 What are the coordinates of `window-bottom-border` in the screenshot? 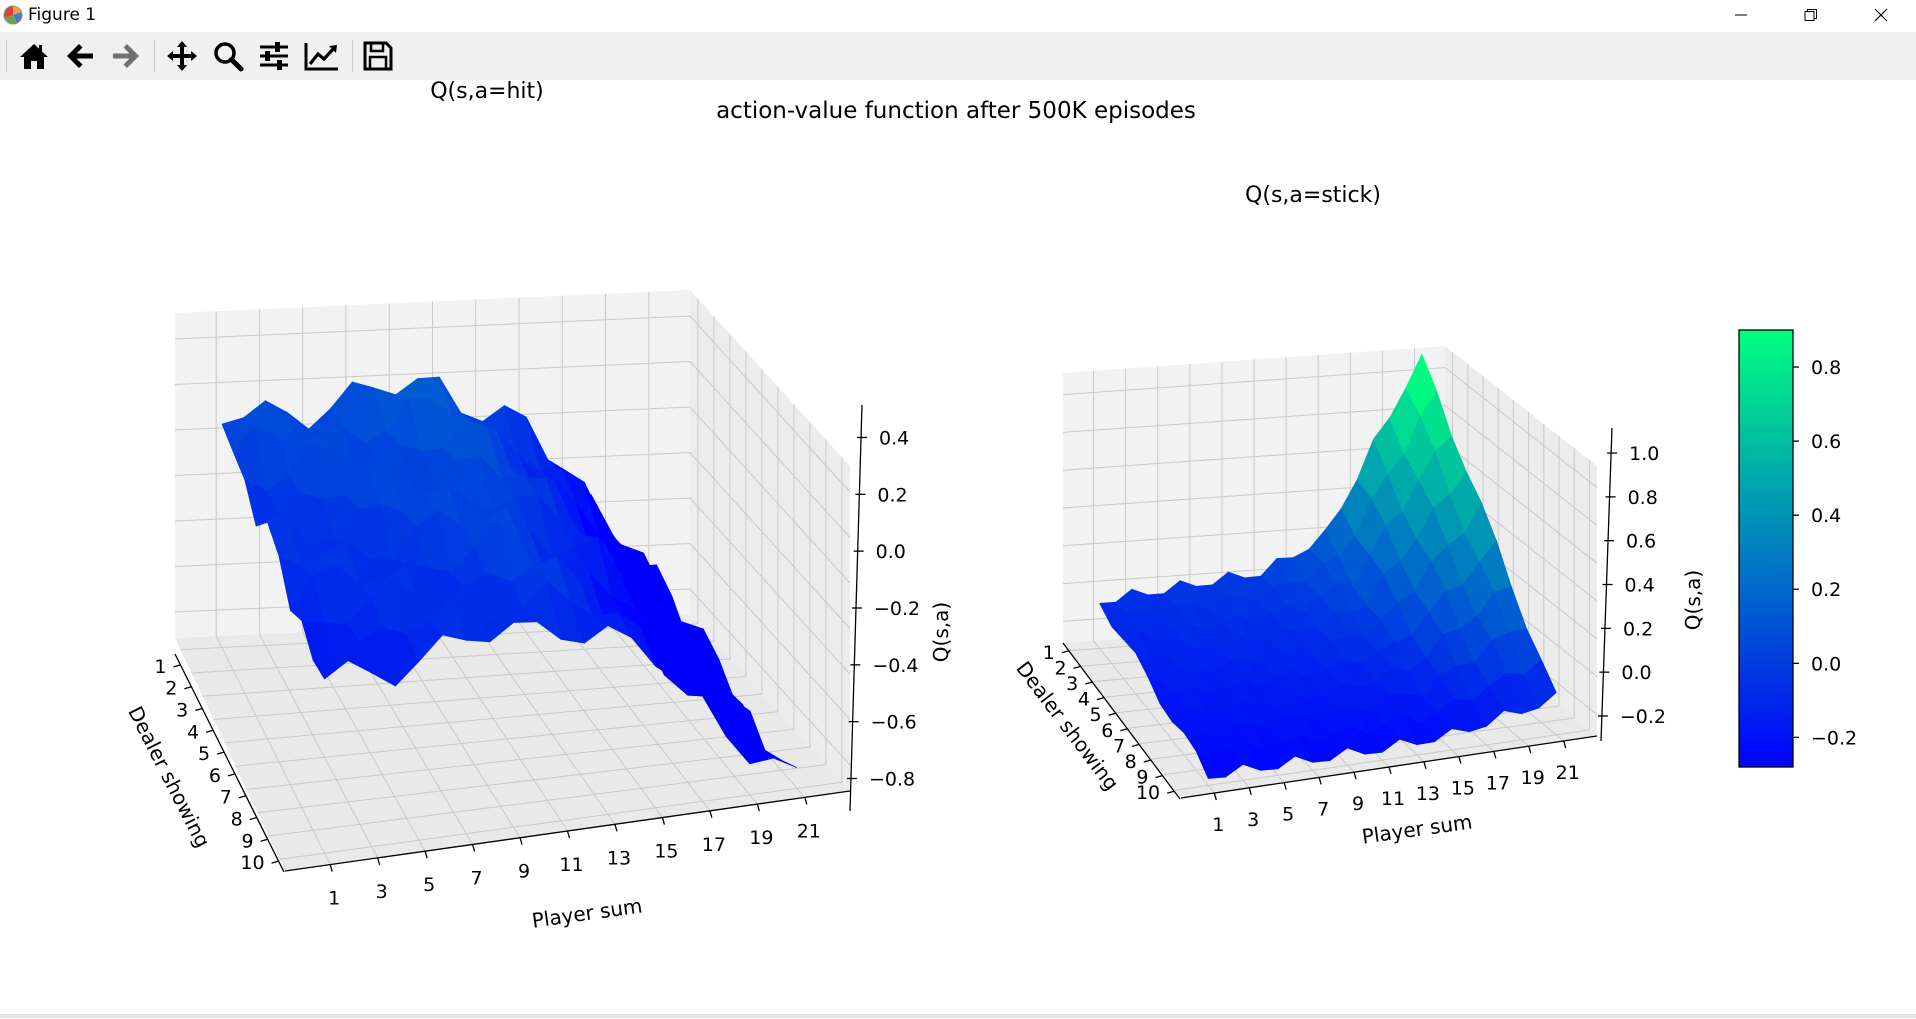 It's located at (958, 1016).